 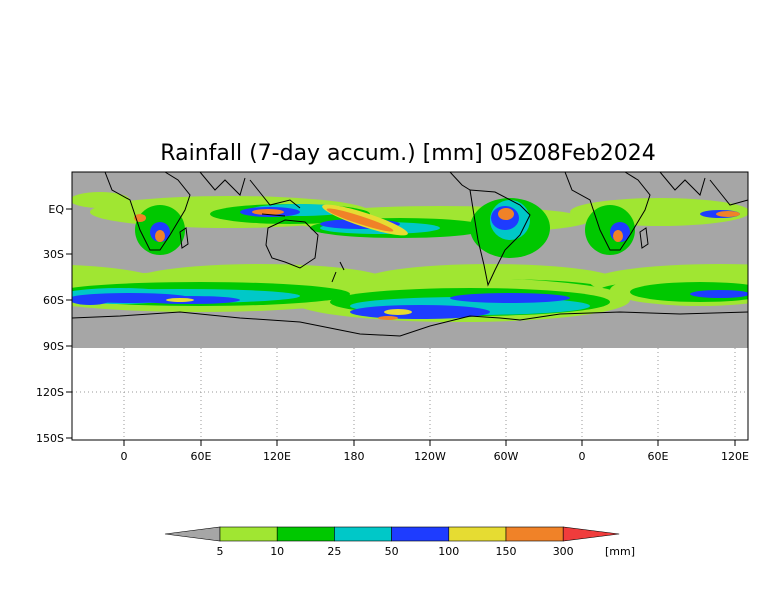 What do you see at coordinates (563, 551) in the screenshot?
I see `colorbar-boundary-label: 300` at bounding box center [563, 551].